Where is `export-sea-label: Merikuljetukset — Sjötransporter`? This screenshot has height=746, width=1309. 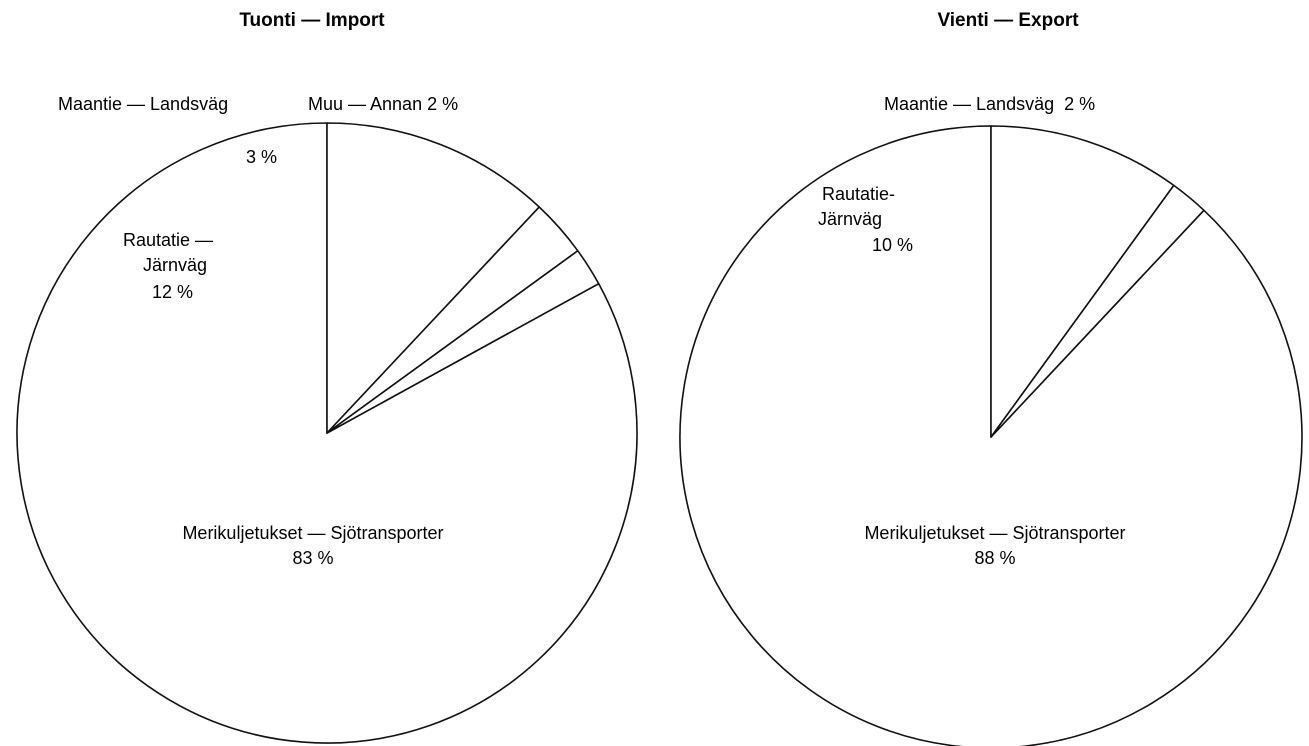 export-sea-label: Merikuljetukset — Sjötransporter is located at coordinates (994, 533).